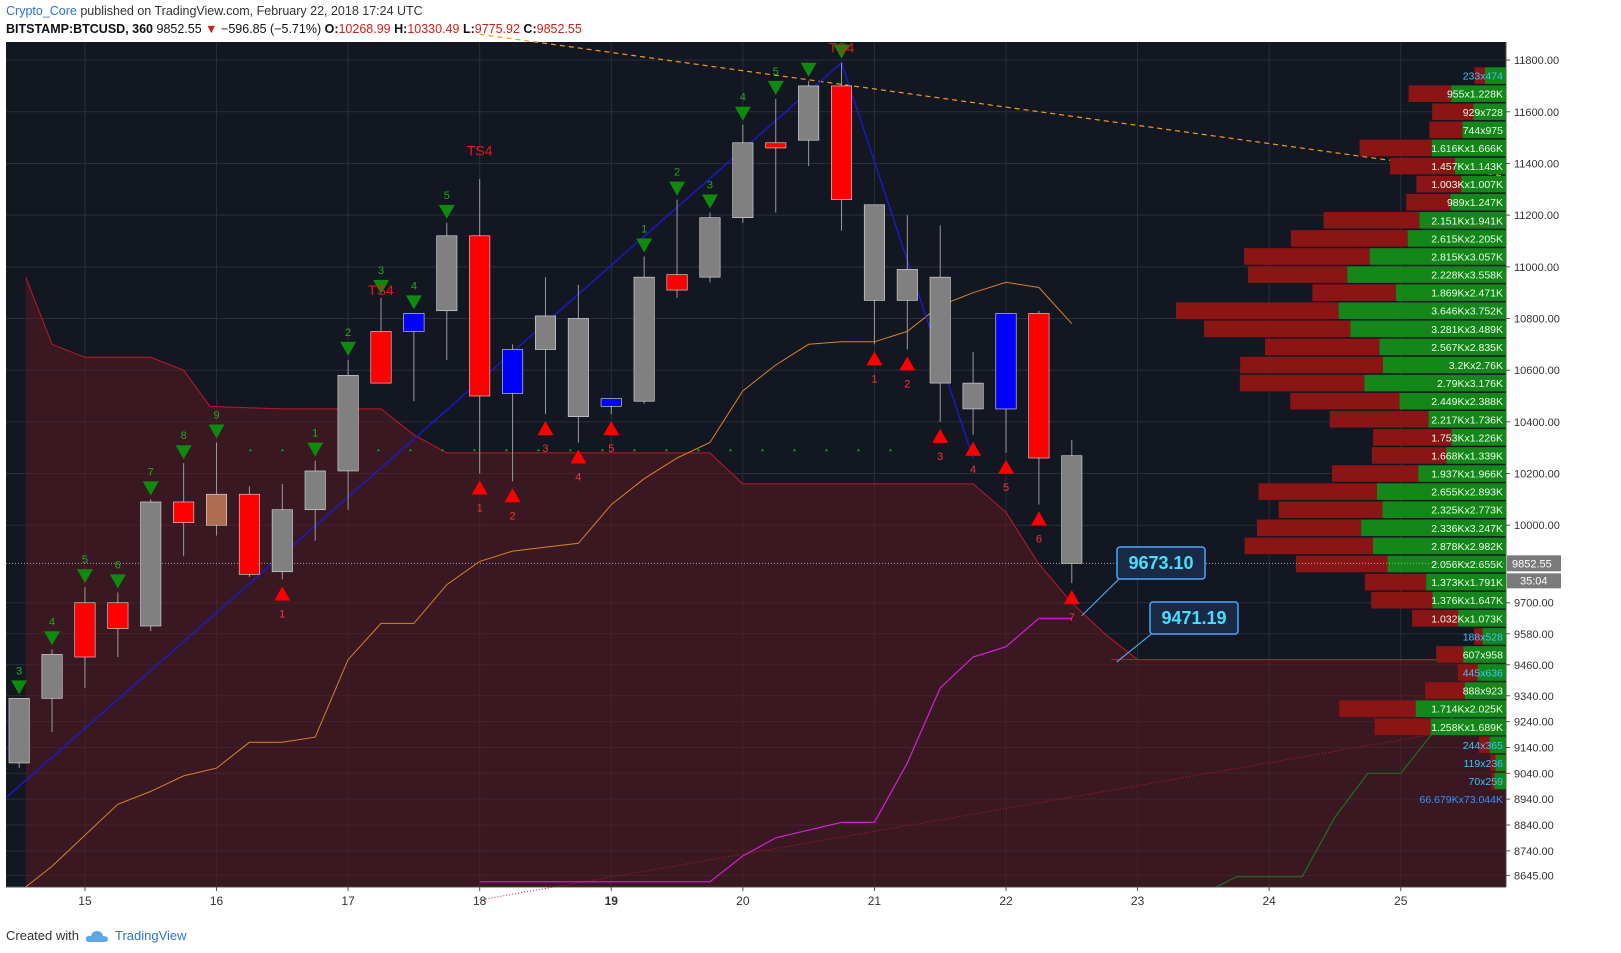 This screenshot has width=1621, height=953. Describe the element at coordinates (150, 935) in the screenshot. I see `tradingview-link: TradingView` at that location.